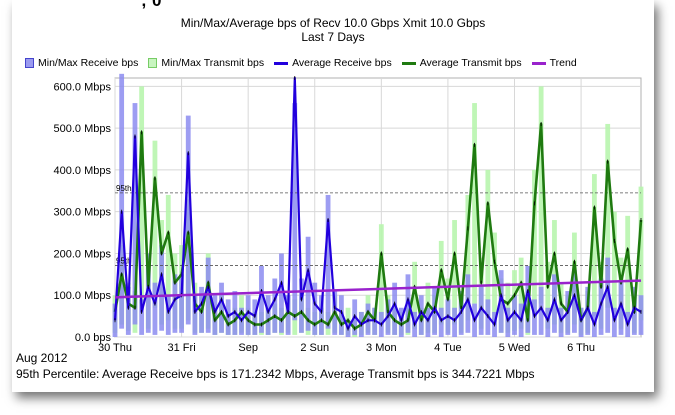 This screenshot has height=415, width=675. Describe the element at coordinates (408, 63) in the screenshot. I see `legend-swatch-avg-transmit` at that location.